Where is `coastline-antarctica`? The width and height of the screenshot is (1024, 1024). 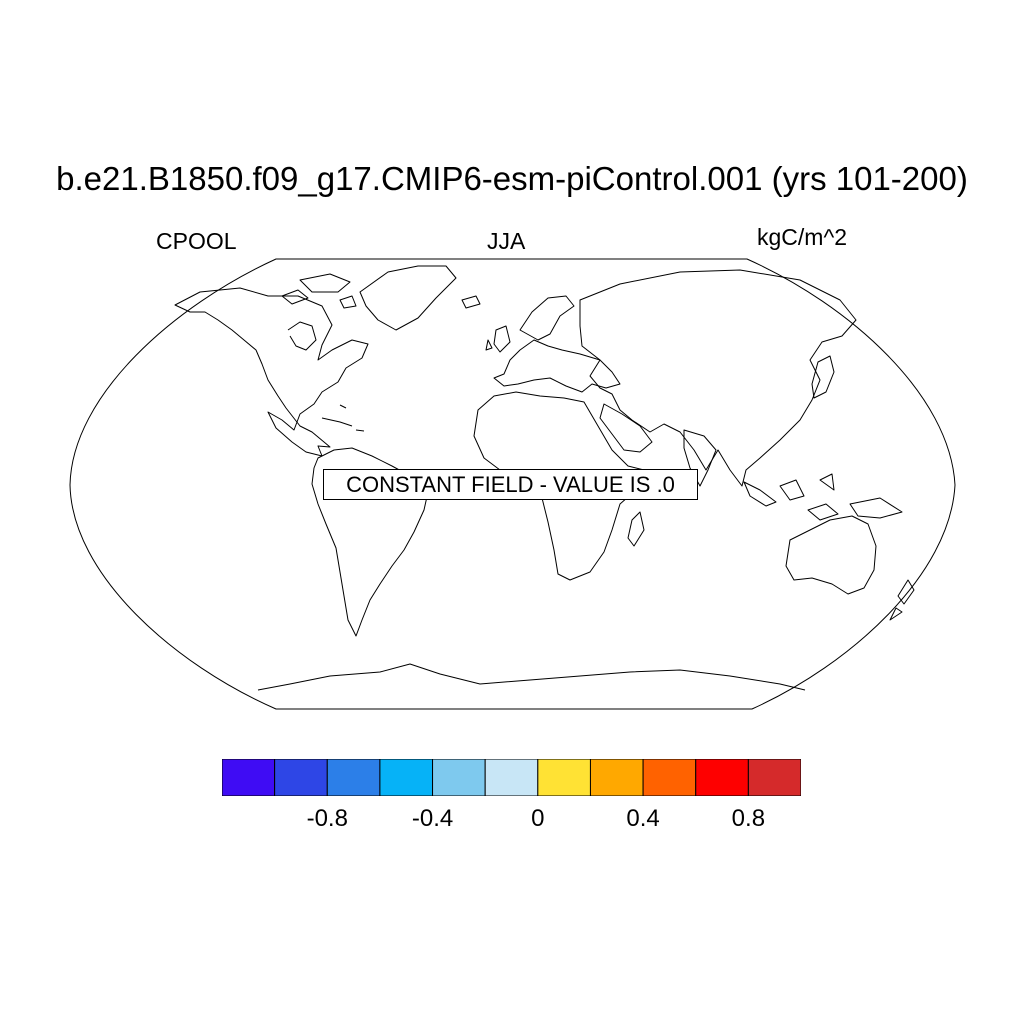 coastline-antarctica is located at coordinates (531, 677).